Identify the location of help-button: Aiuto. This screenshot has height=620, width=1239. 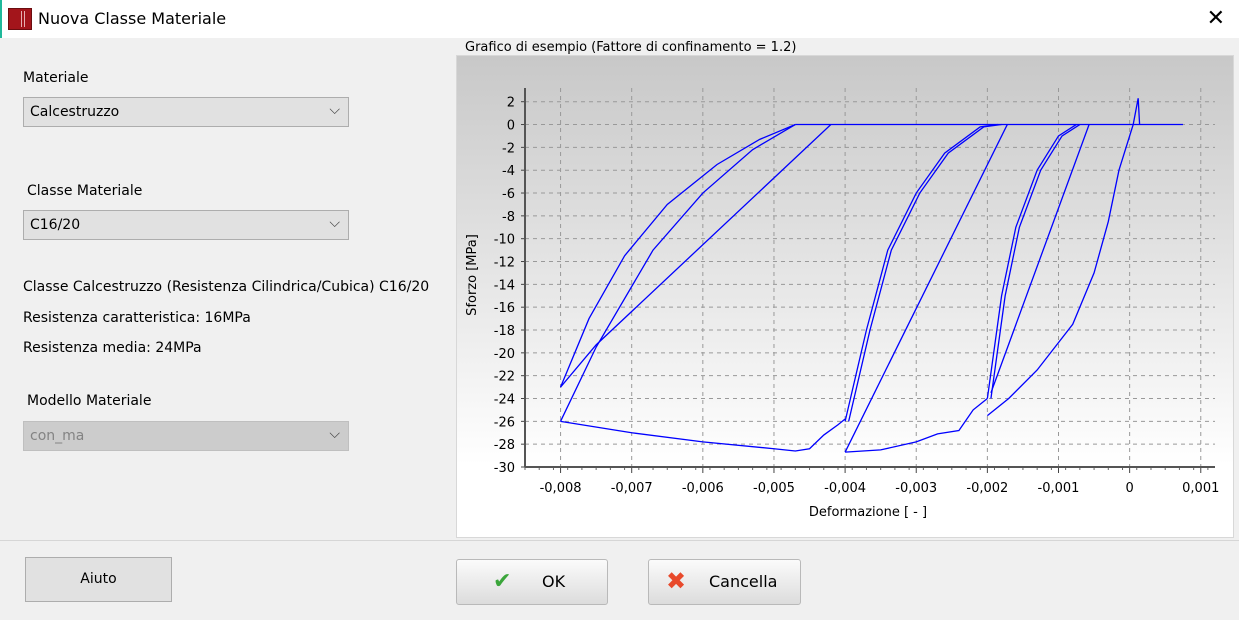
(98, 579).